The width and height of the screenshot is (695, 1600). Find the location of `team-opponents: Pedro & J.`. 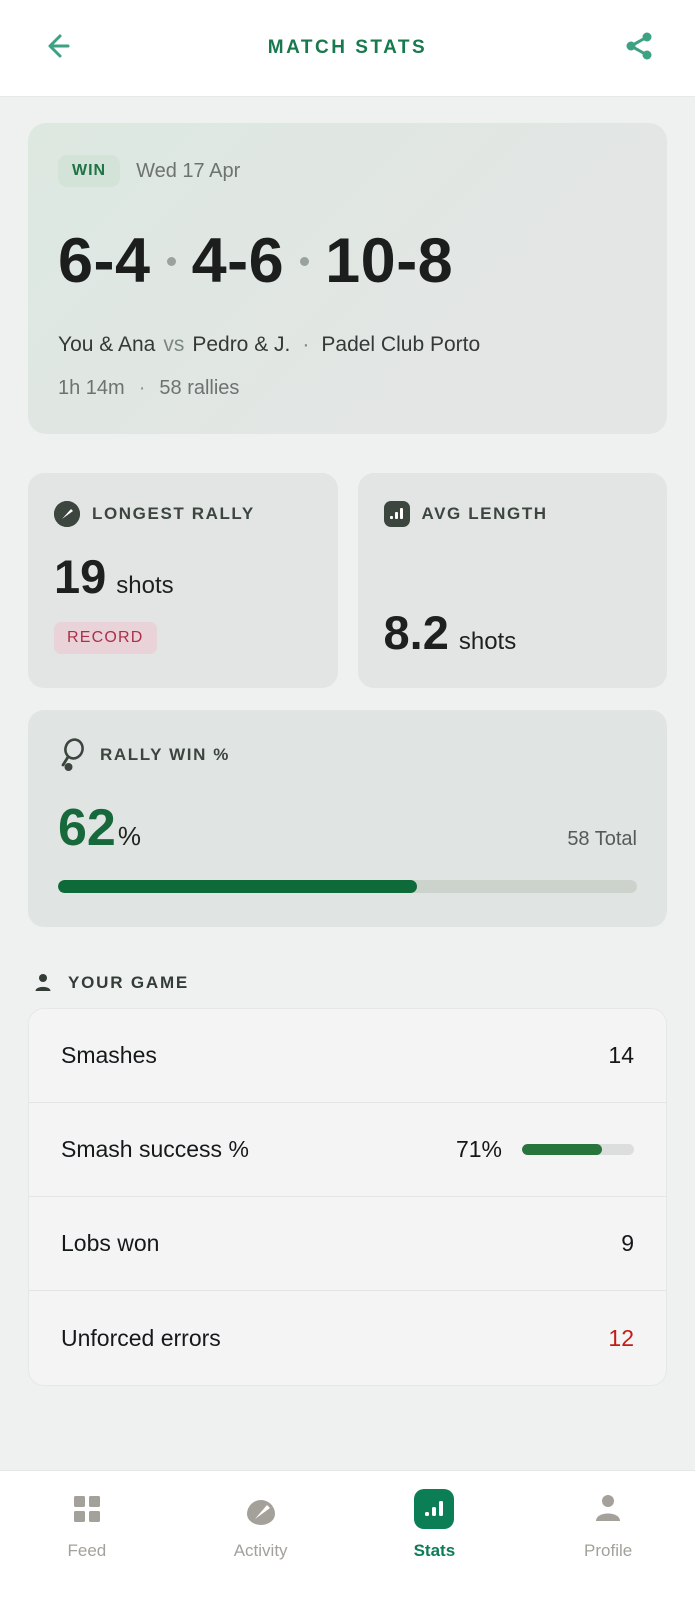

team-opponents: Pedro & J. is located at coordinates (241, 344).